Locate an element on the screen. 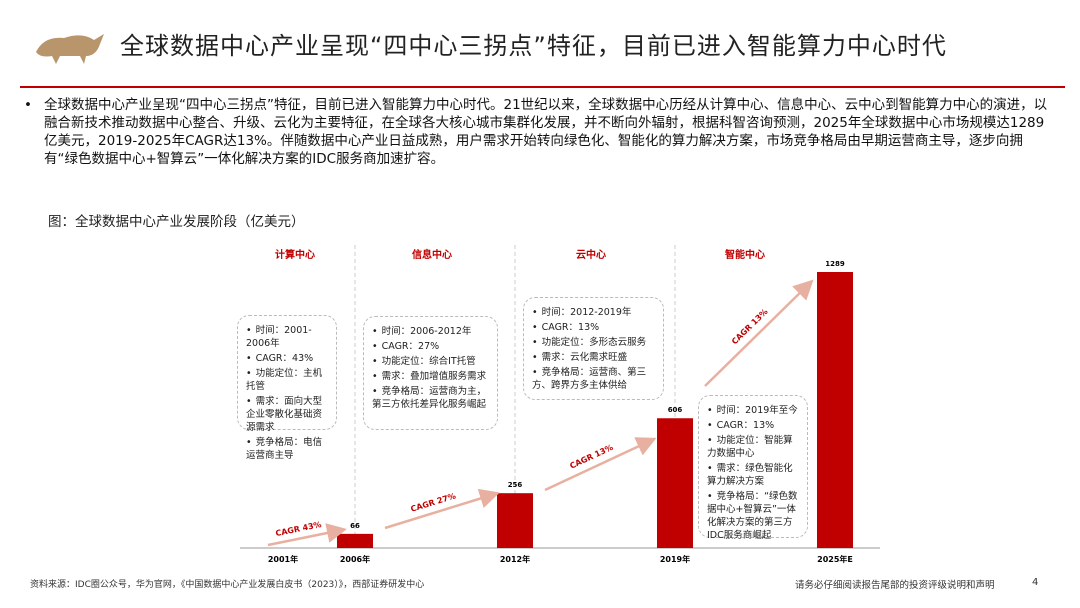 Image resolution: width=1080 pixels, height=608 pixels. box-item: 功能定位：综合IT托管 is located at coordinates (430, 361).